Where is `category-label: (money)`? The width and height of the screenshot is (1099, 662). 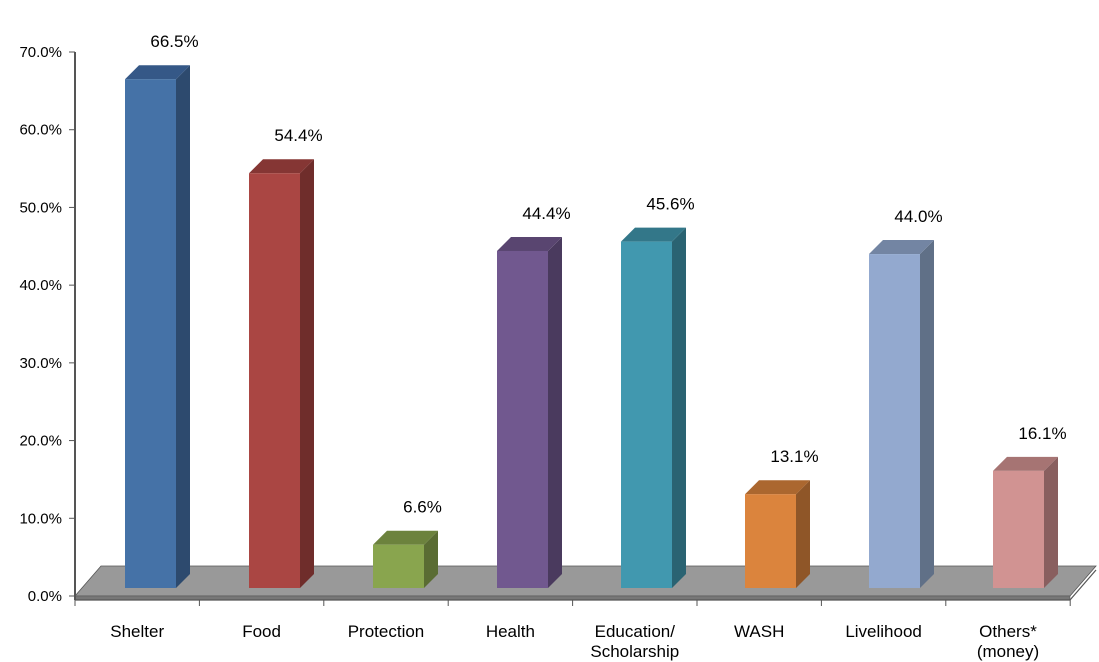
category-label: (money) is located at coordinates (1008, 651).